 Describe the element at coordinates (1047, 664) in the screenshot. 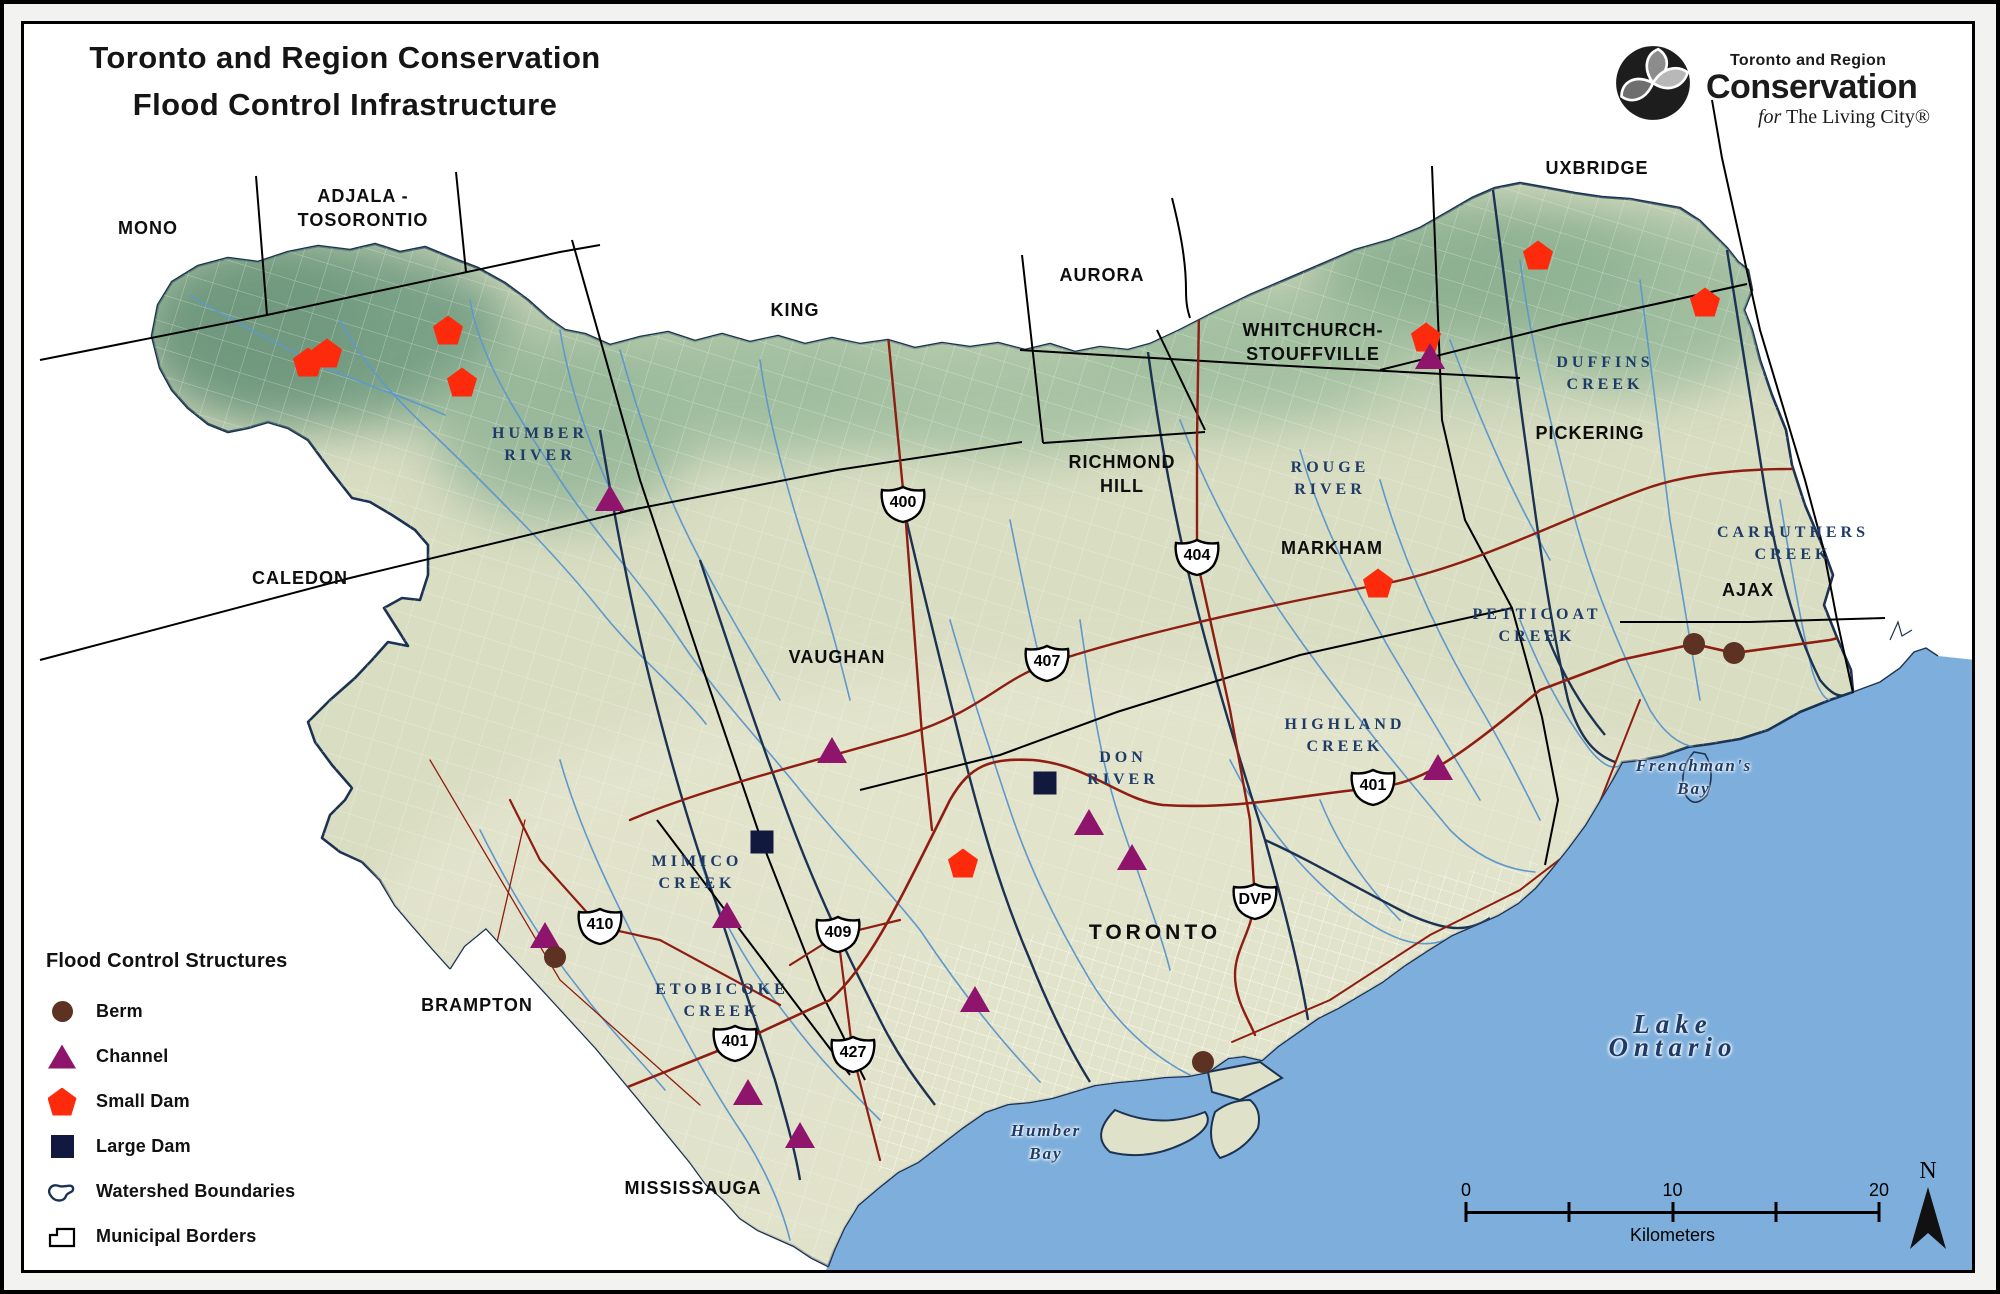

I see `highway-shield-407: 407` at that location.